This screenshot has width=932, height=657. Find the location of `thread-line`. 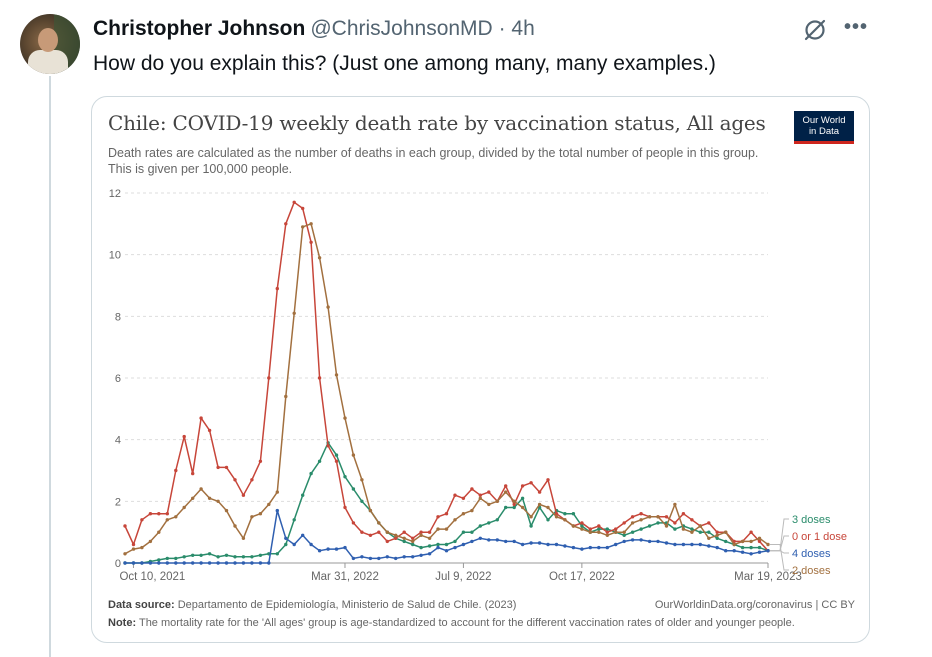

thread-line is located at coordinates (50, 366).